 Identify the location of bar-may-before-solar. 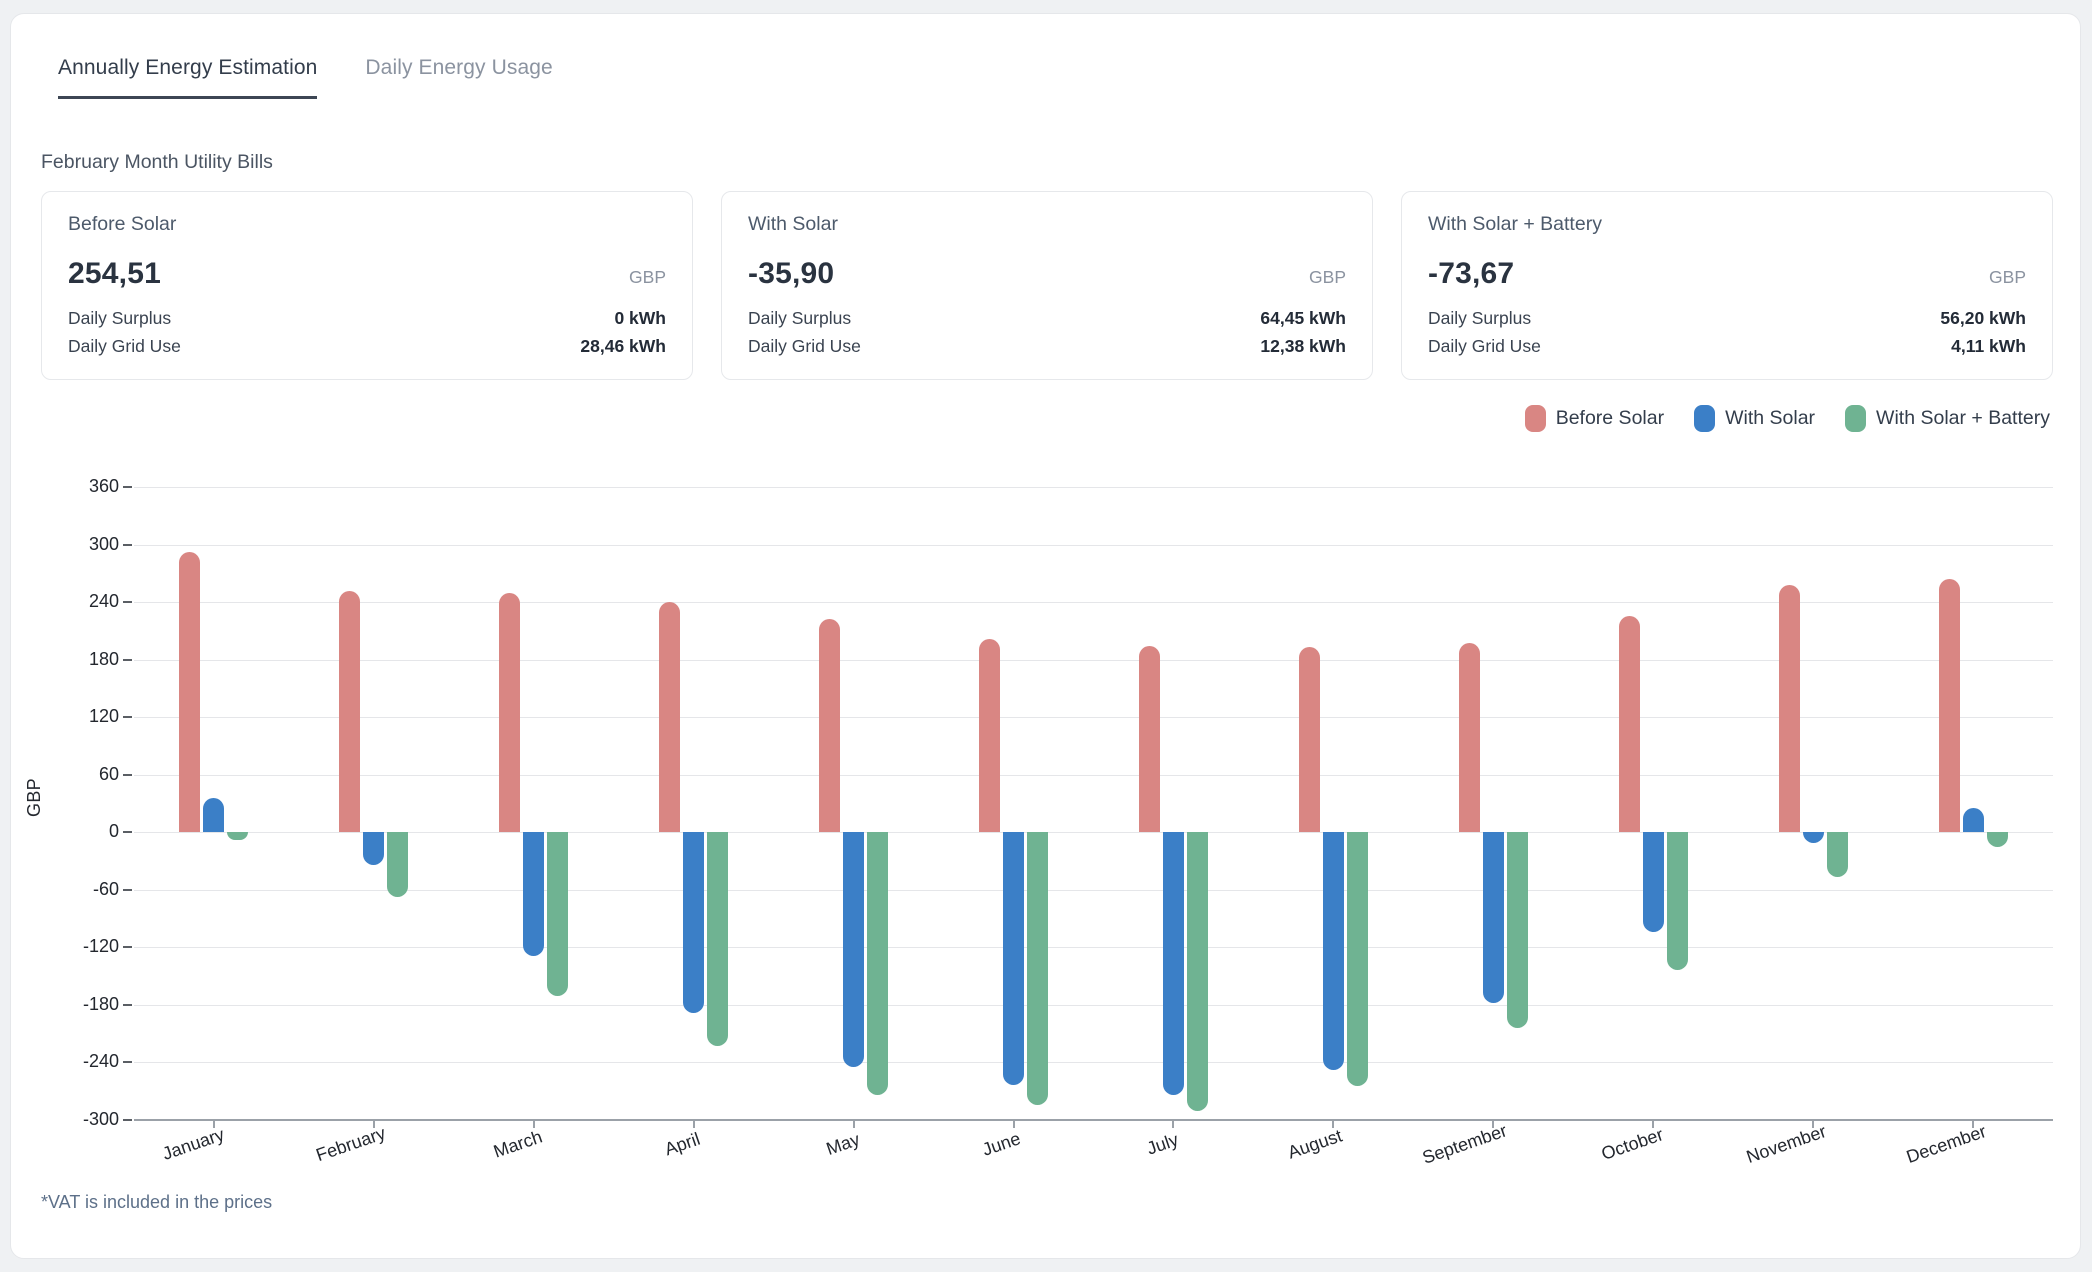
(830, 726).